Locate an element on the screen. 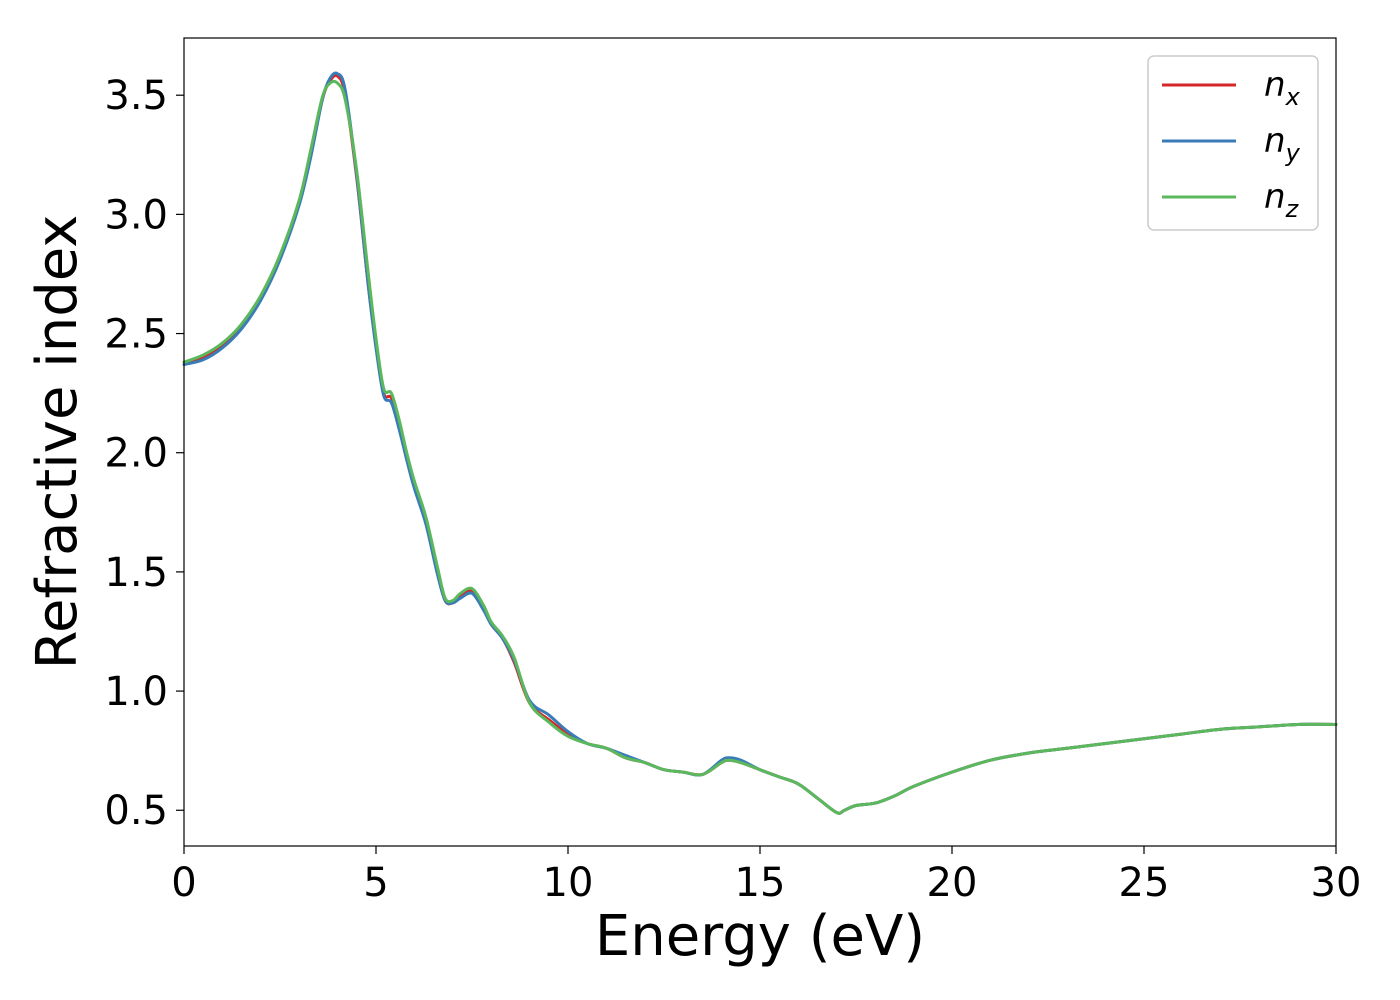 This screenshot has height=1000, width=1400. x-tick-label: 15 is located at coordinates (760, 883).